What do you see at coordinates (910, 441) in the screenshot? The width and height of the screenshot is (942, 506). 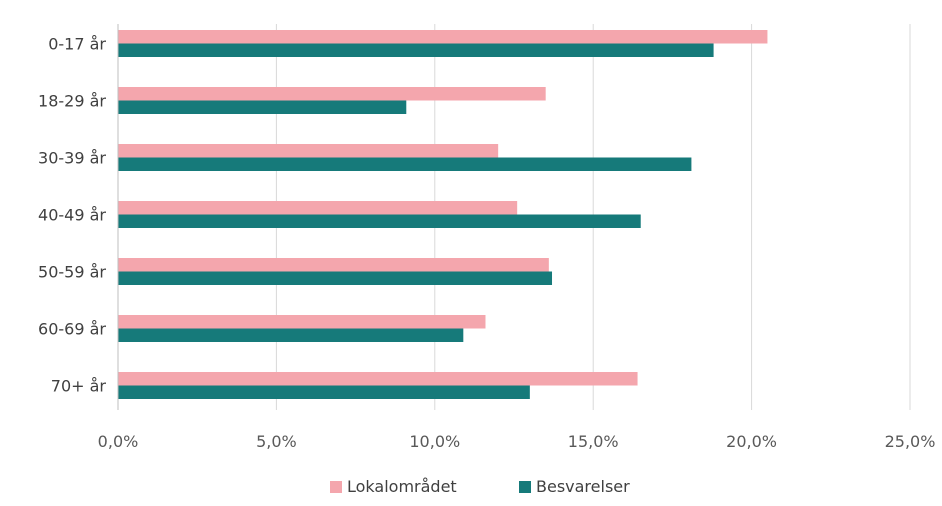 I see `x-tick-label-5: 25,0%` at bounding box center [910, 441].